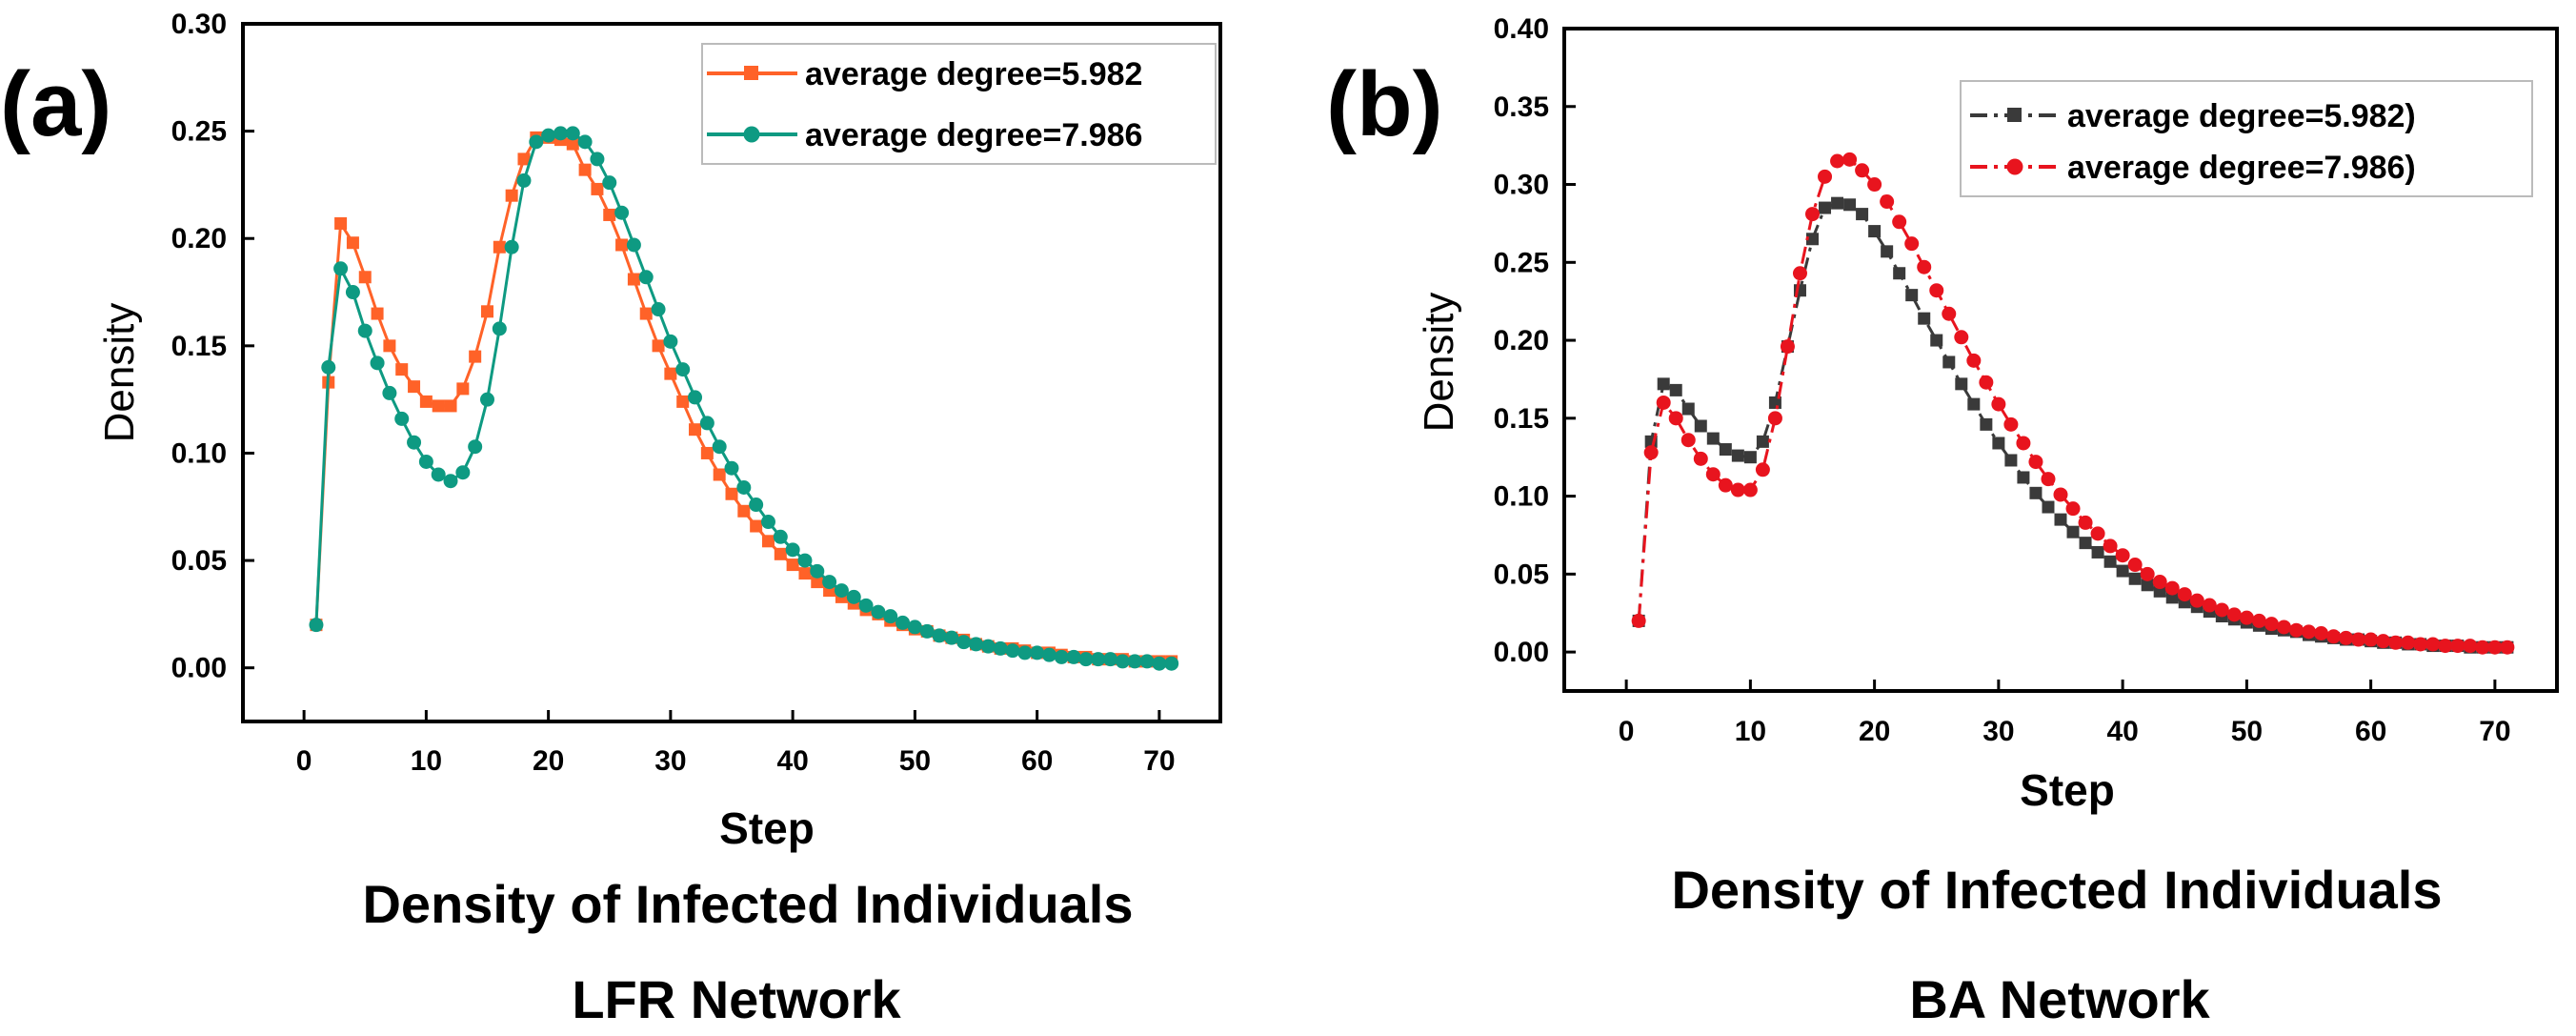 The image size is (2576, 1036). Describe the element at coordinates (1439, 363) in the screenshot. I see `panel-b-ylabel: Density` at that location.